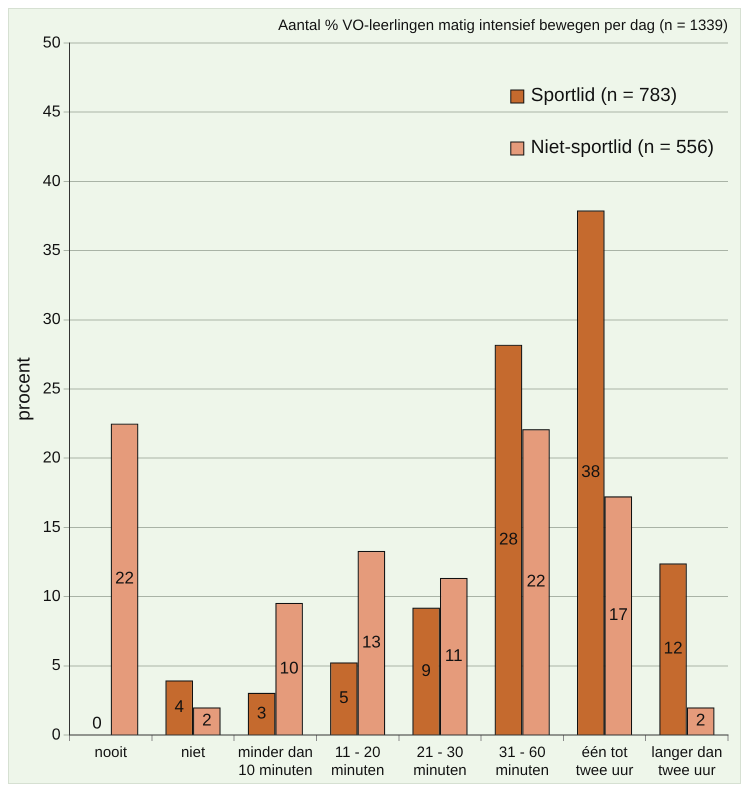 This screenshot has height=792, width=749. Describe the element at coordinates (604, 95) in the screenshot. I see `legend-label: Sportlid (n = 783)` at that location.